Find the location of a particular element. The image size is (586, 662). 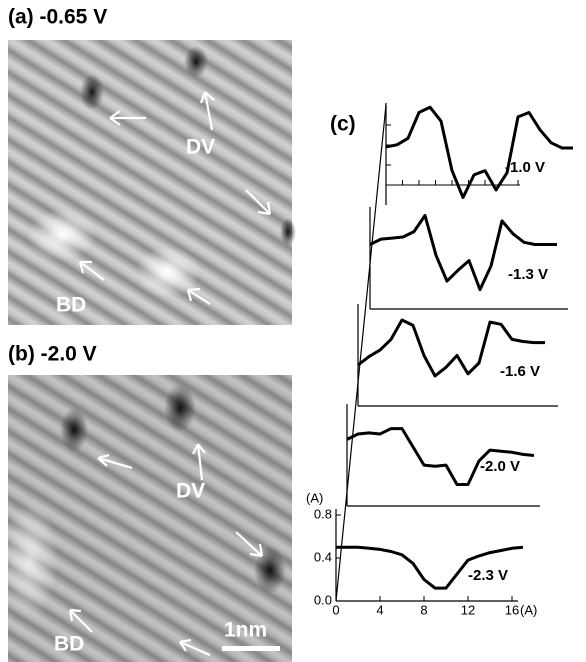

x-tick-label: 16 is located at coordinates (512, 609).